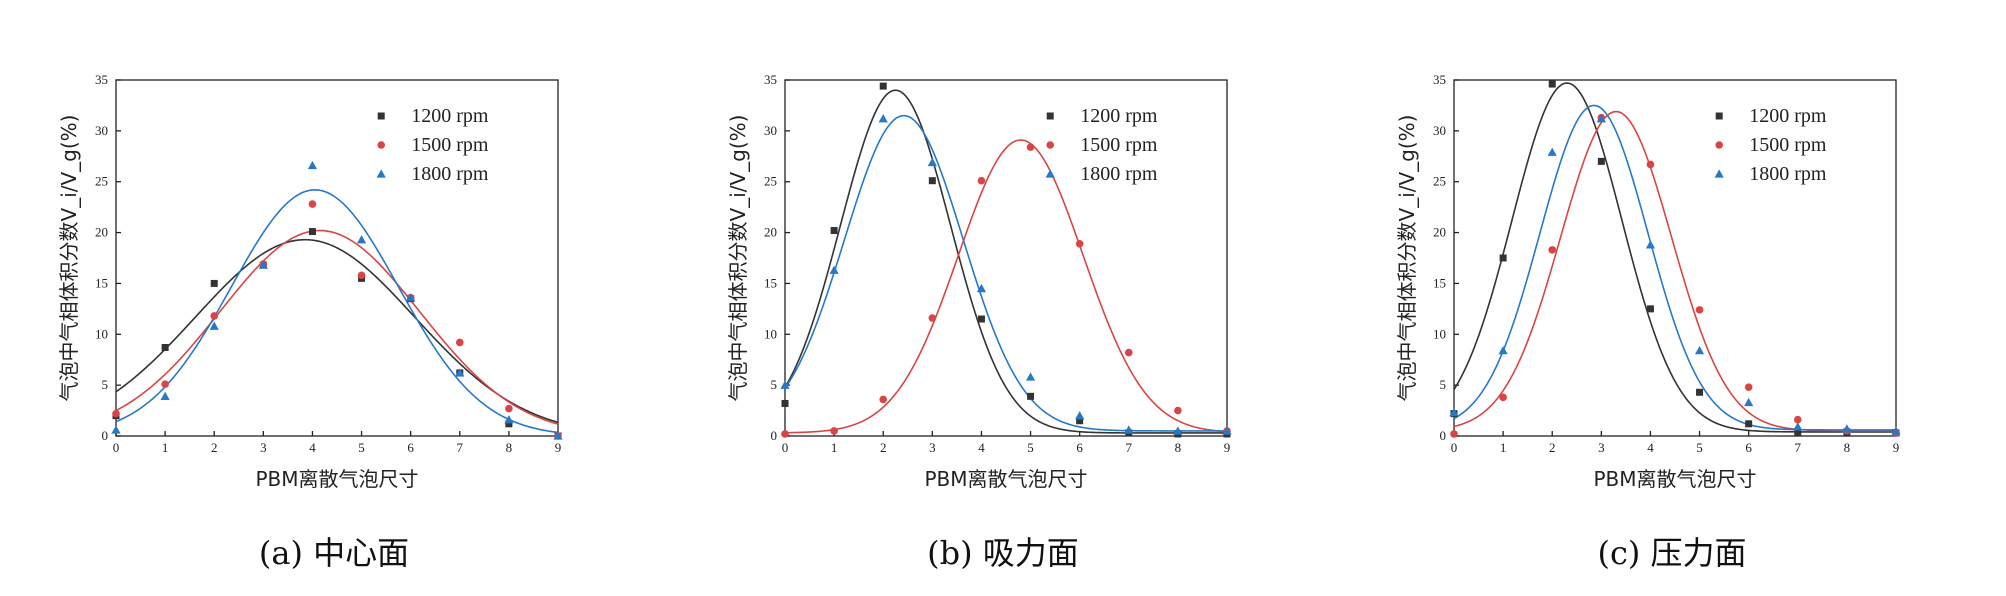 This screenshot has height=596, width=2006. Describe the element at coordinates (1788, 174) in the screenshot. I see `legend-label: 1800 rpm` at that location.